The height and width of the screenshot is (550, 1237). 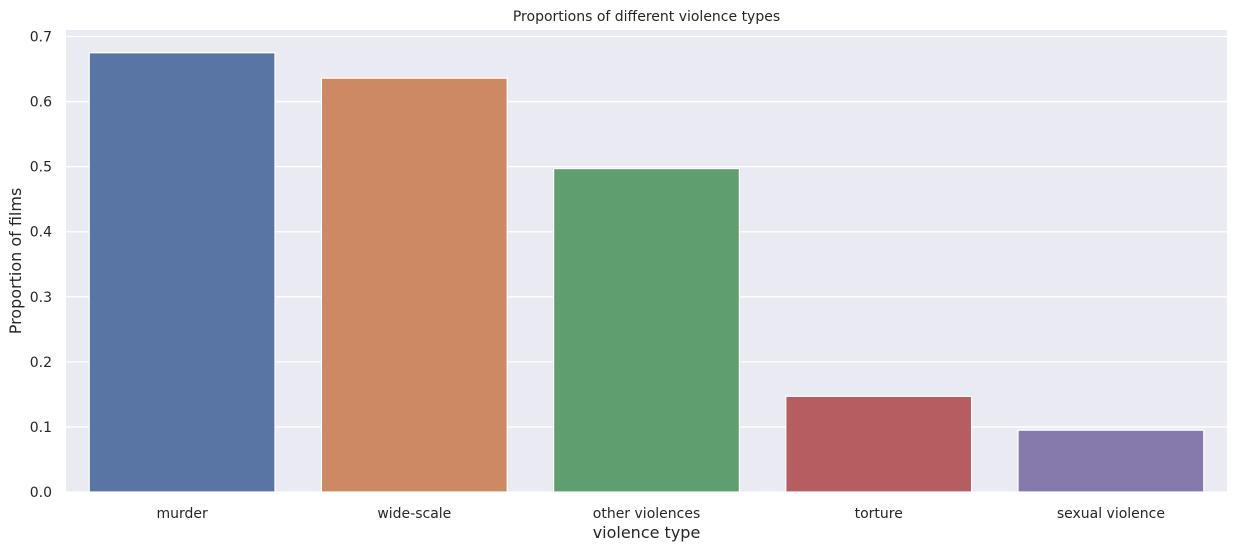 I want to click on y-tick-label: 0.0, so click(x=41, y=493).